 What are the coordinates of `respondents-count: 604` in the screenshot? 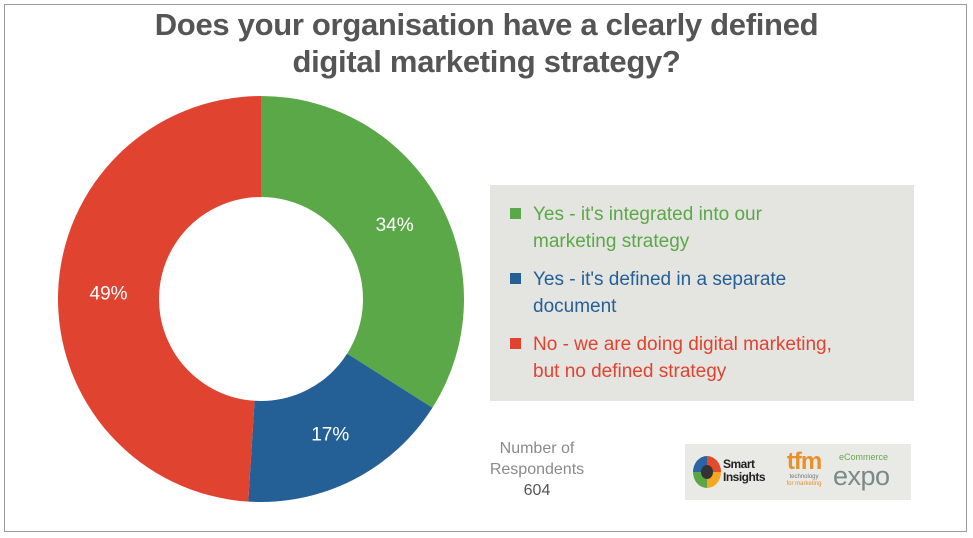 It's located at (537, 490).